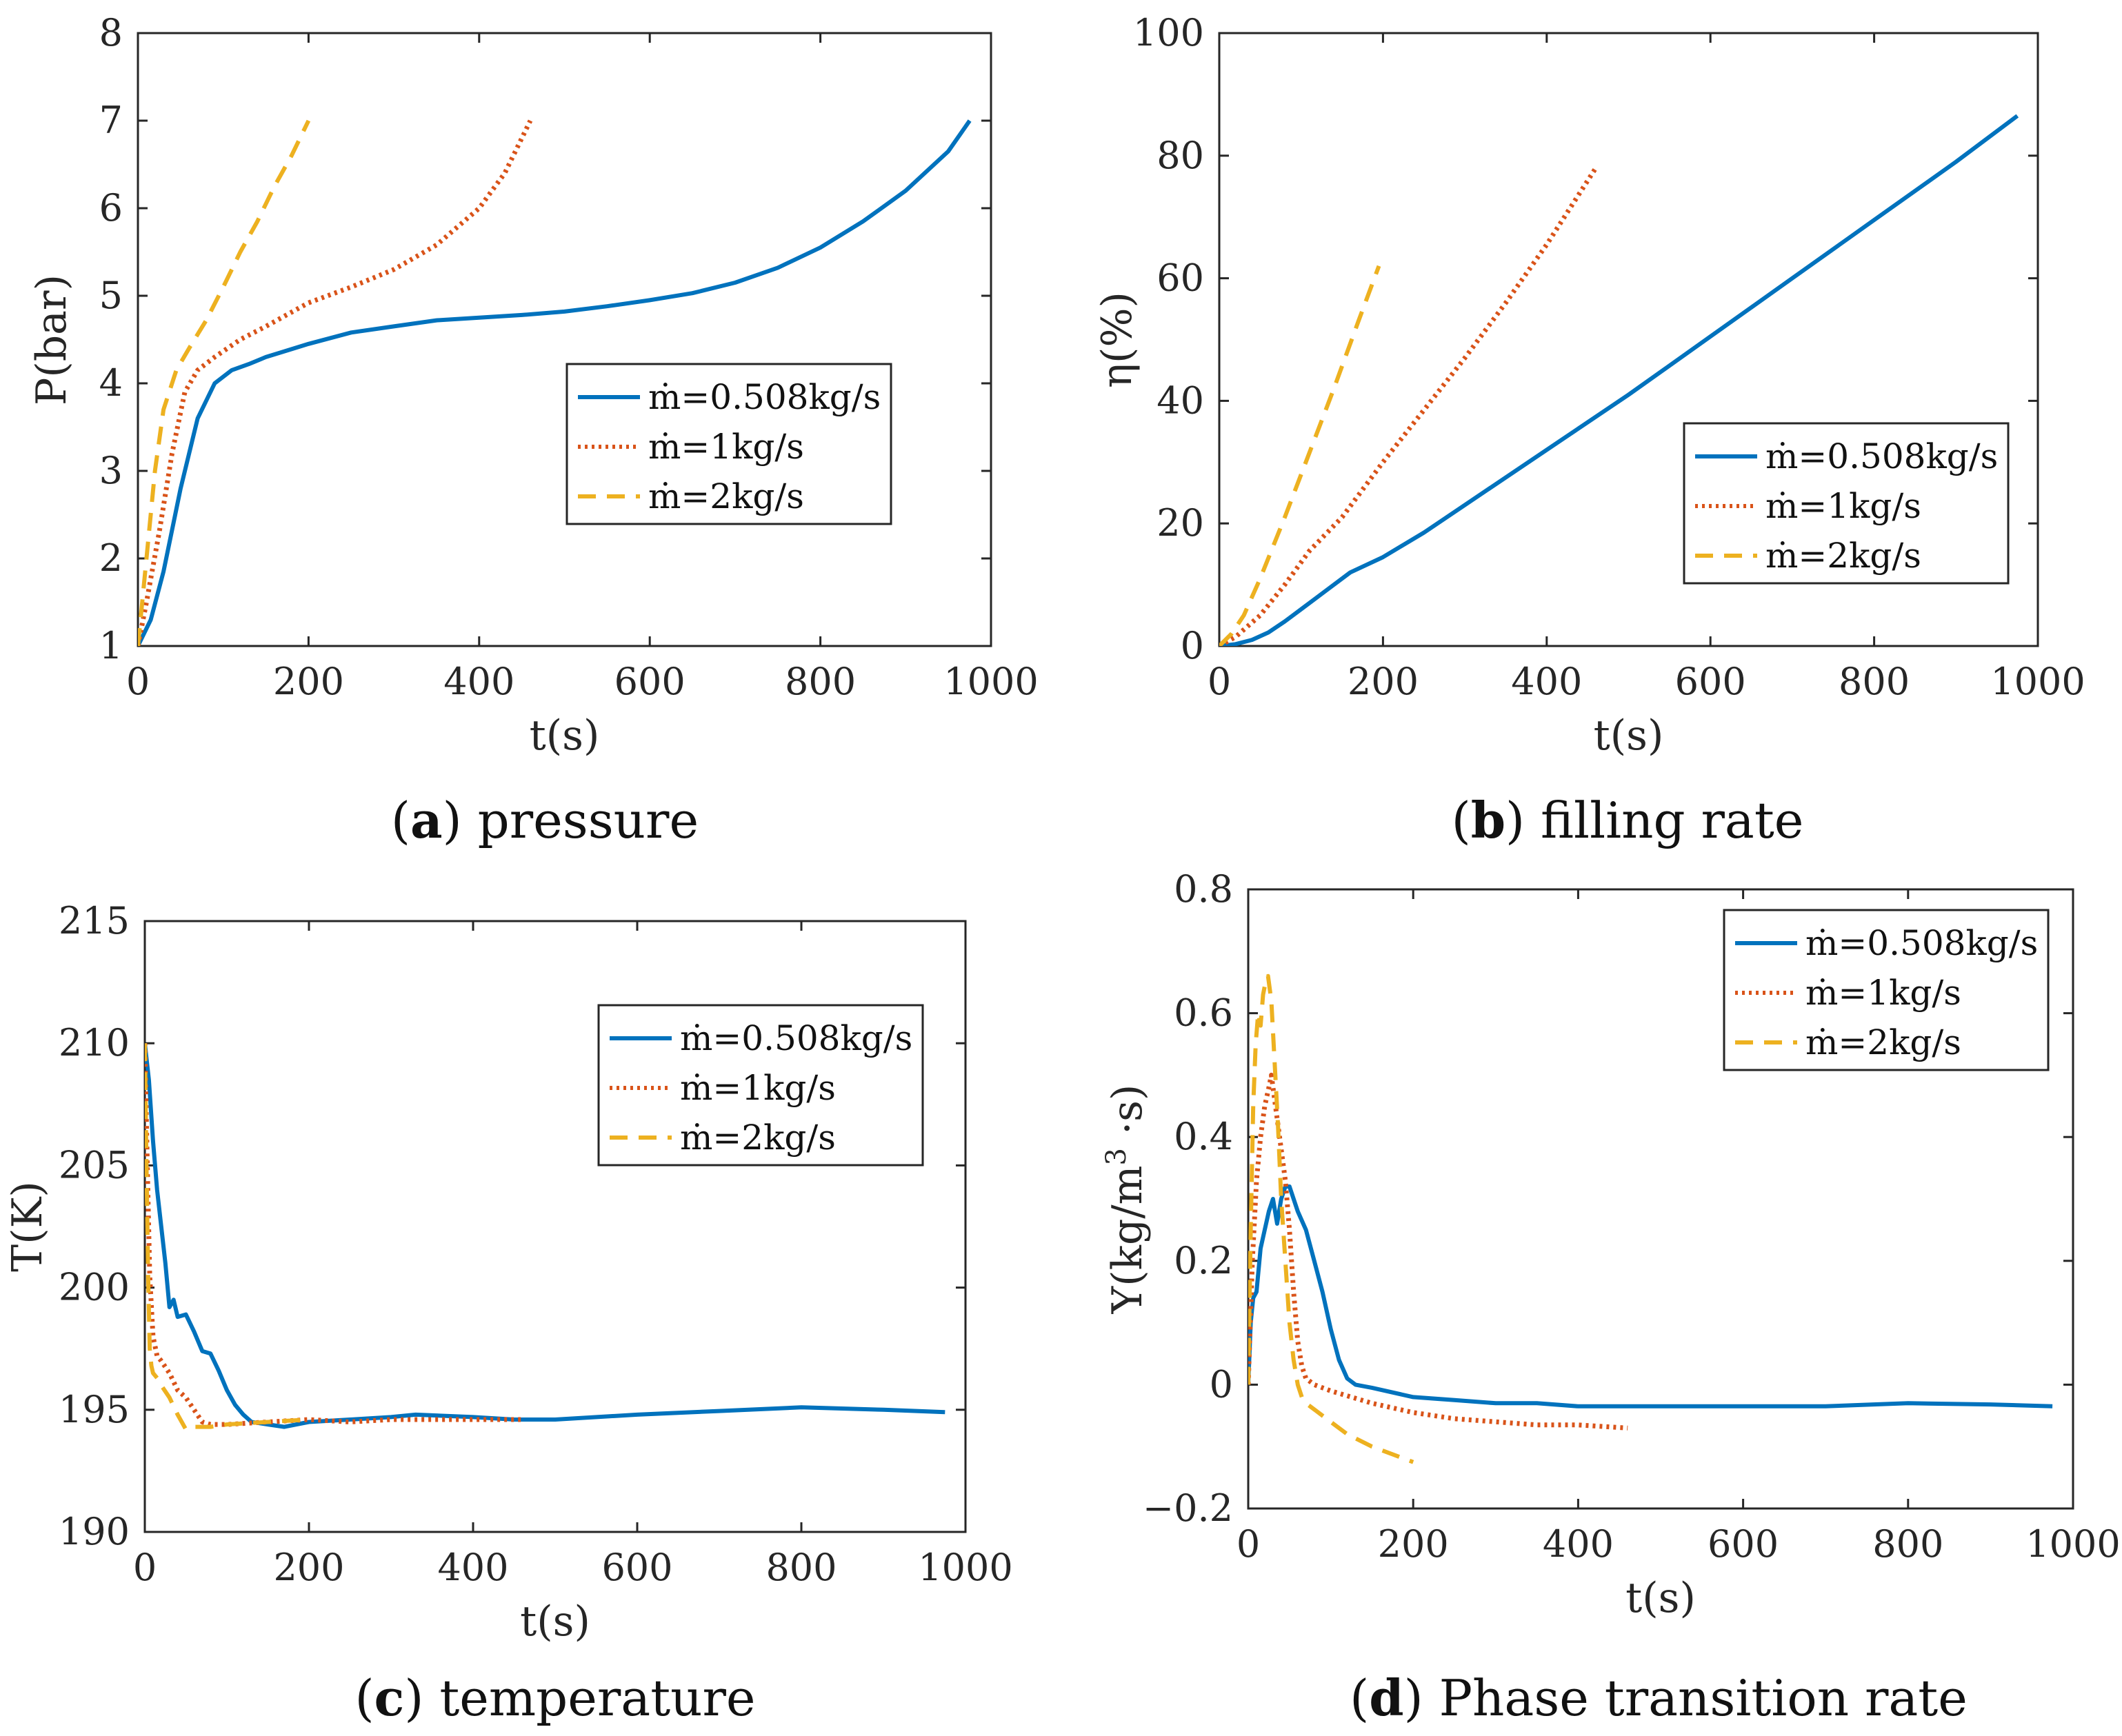 The height and width of the screenshot is (1736, 2122). I want to click on y-tick-label: −0.2, so click(1188, 1508).